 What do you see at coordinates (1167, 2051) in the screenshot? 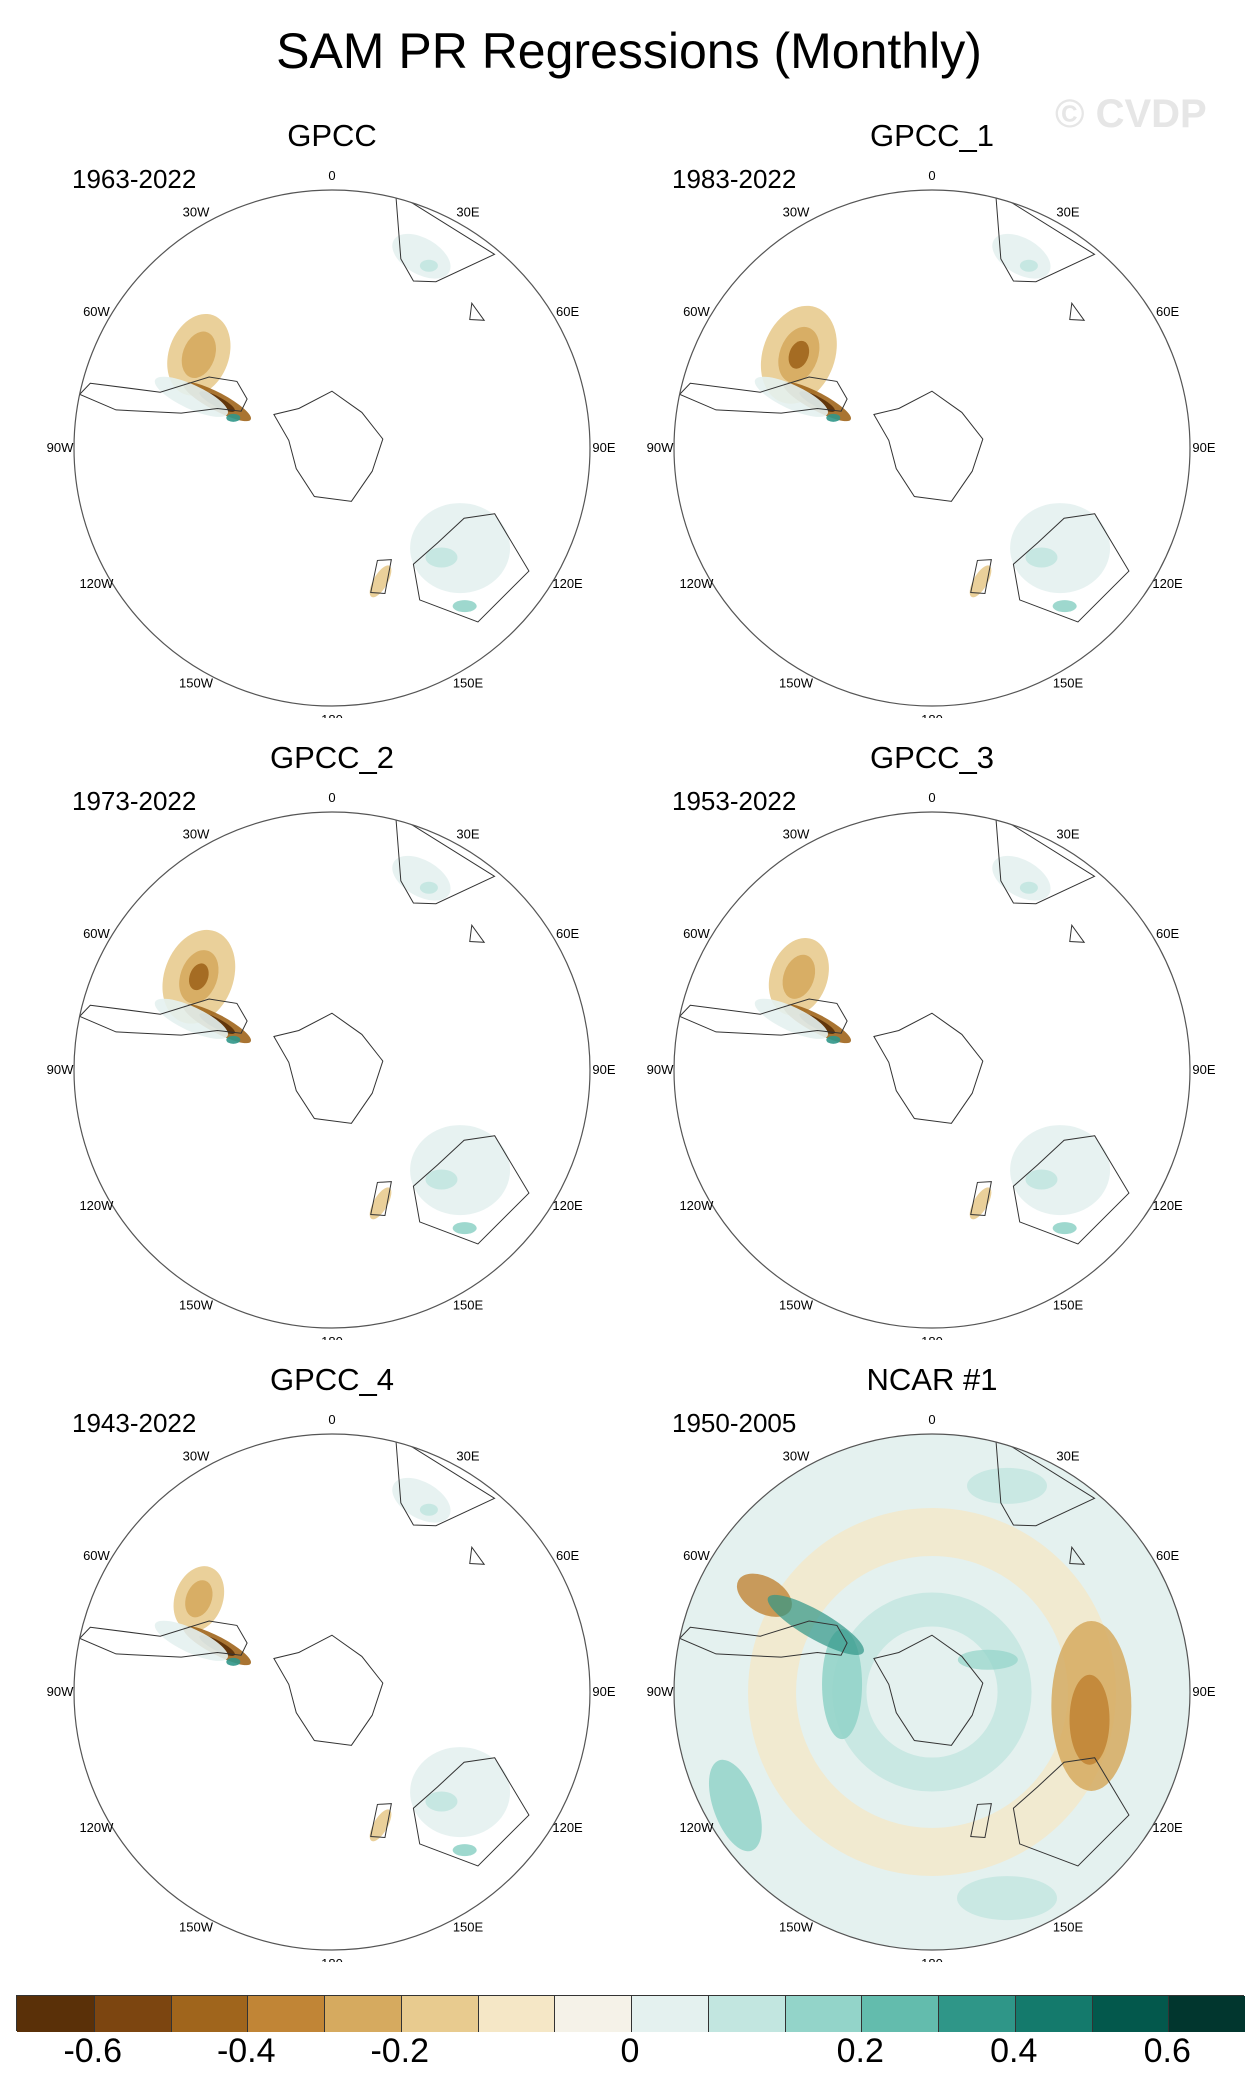
I see `colorbar-tick-label: 0.6` at bounding box center [1167, 2051].